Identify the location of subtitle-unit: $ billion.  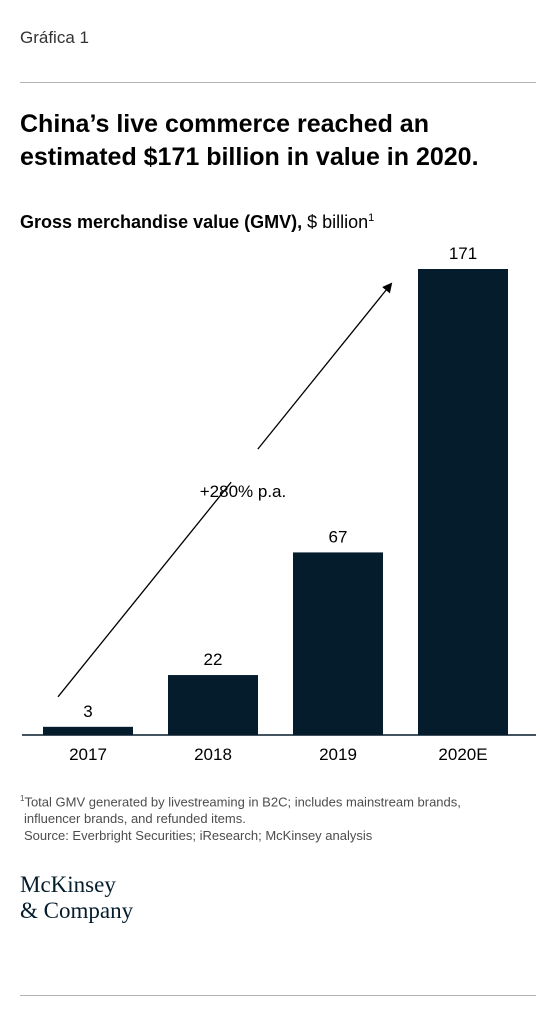
(335, 222).